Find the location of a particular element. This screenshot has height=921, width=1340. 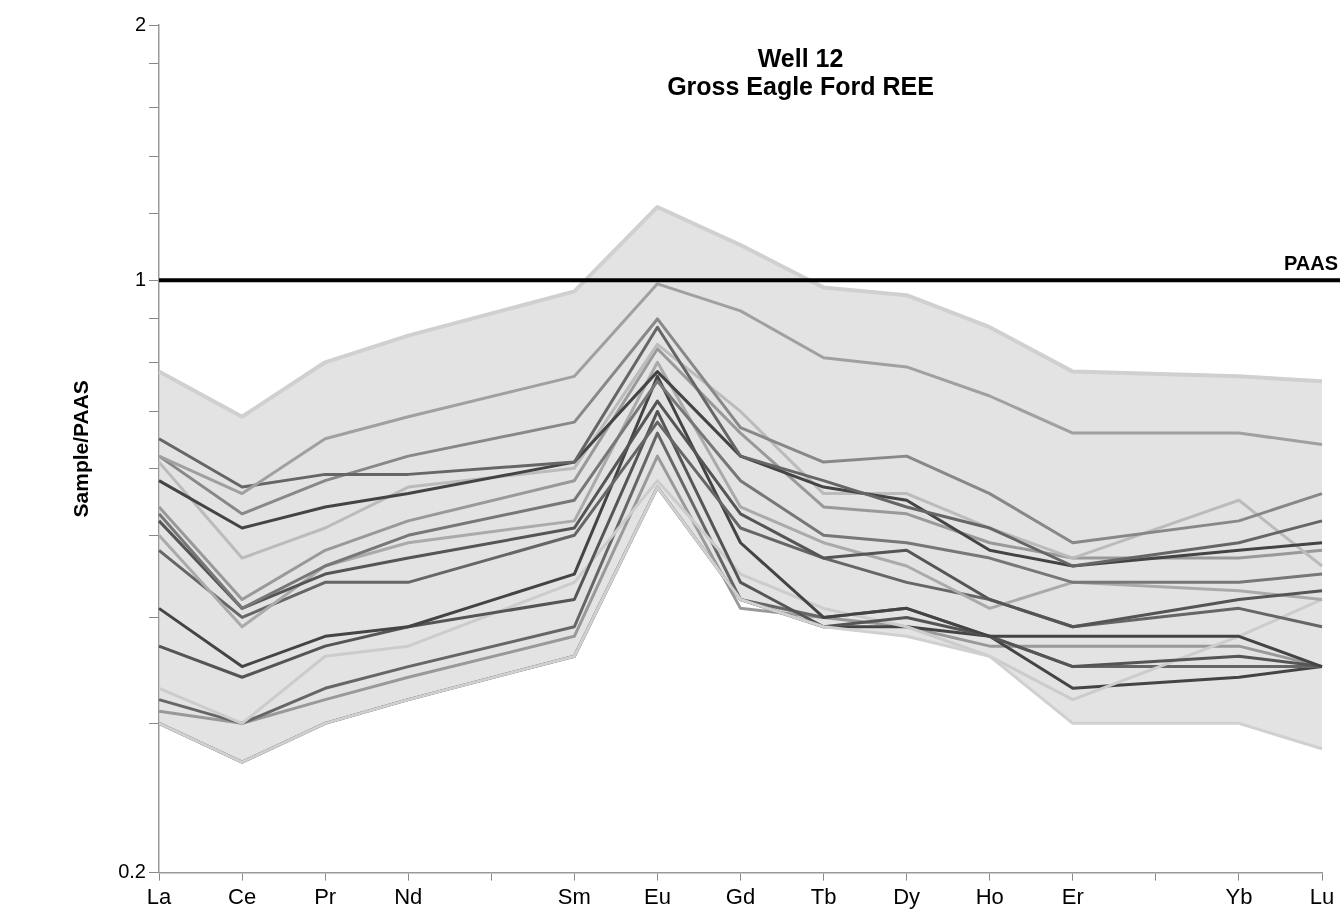

x-tick-label: Dy is located at coordinates (907, 896).